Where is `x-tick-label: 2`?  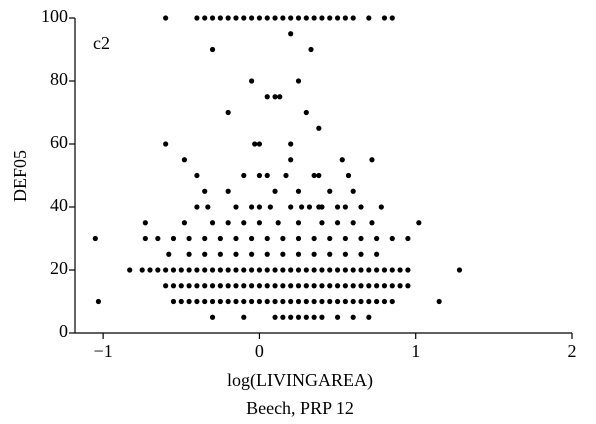 x-tick-label: 2 is located at coordinates (572, 351).